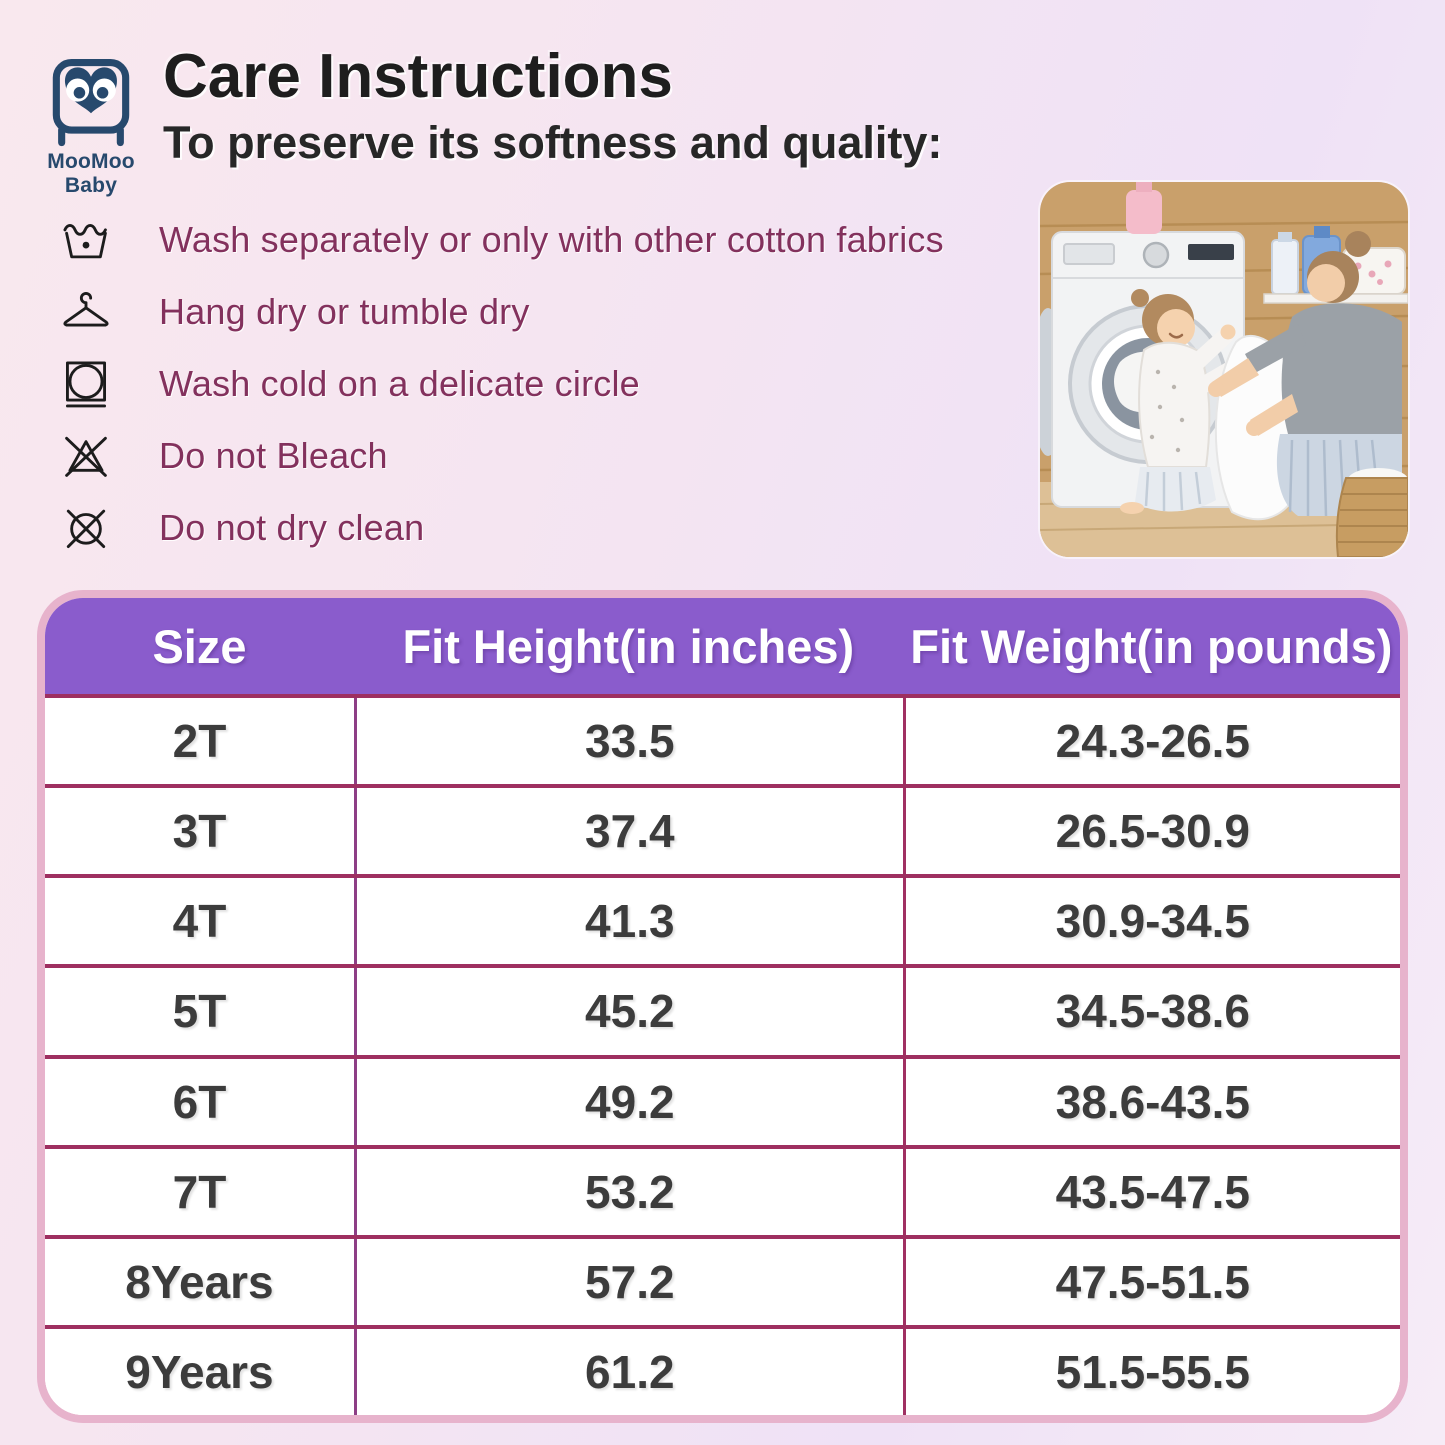  I want to click on care-item-label: Do not Bleach, so click(273, 455).